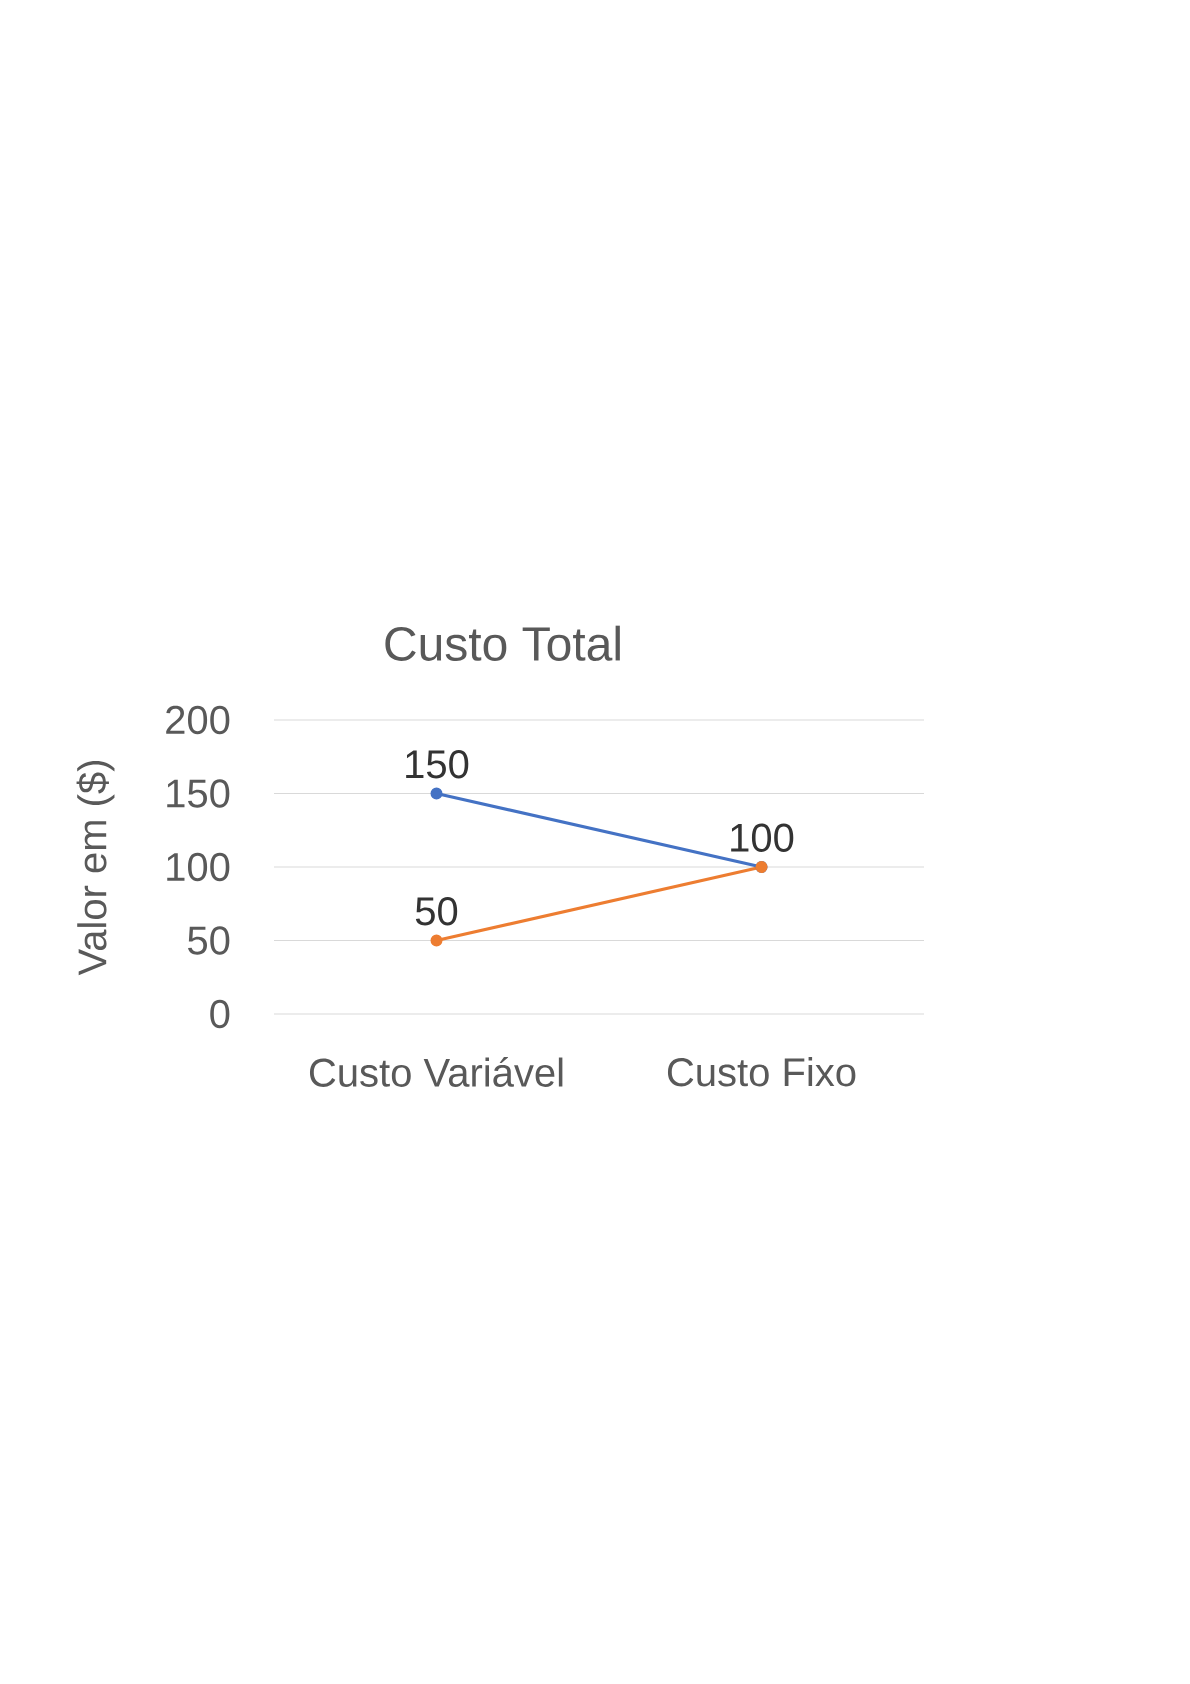 This screenshot has width=1190, height=1684. Describe the element at coordinates (437, 764) in the screenshot. I see `data-label: 150` at that location.